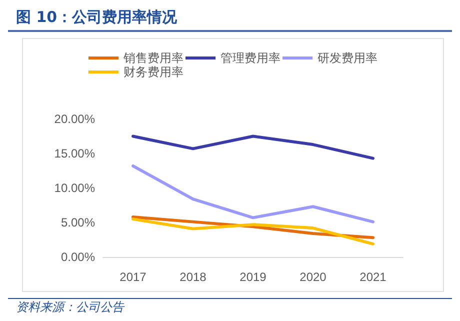 The image size is (460, 321). What do you see at coordinates (133, 277) in the screenshot?
I see `x-tick-label: 2017` at bounding box center [133, 277].